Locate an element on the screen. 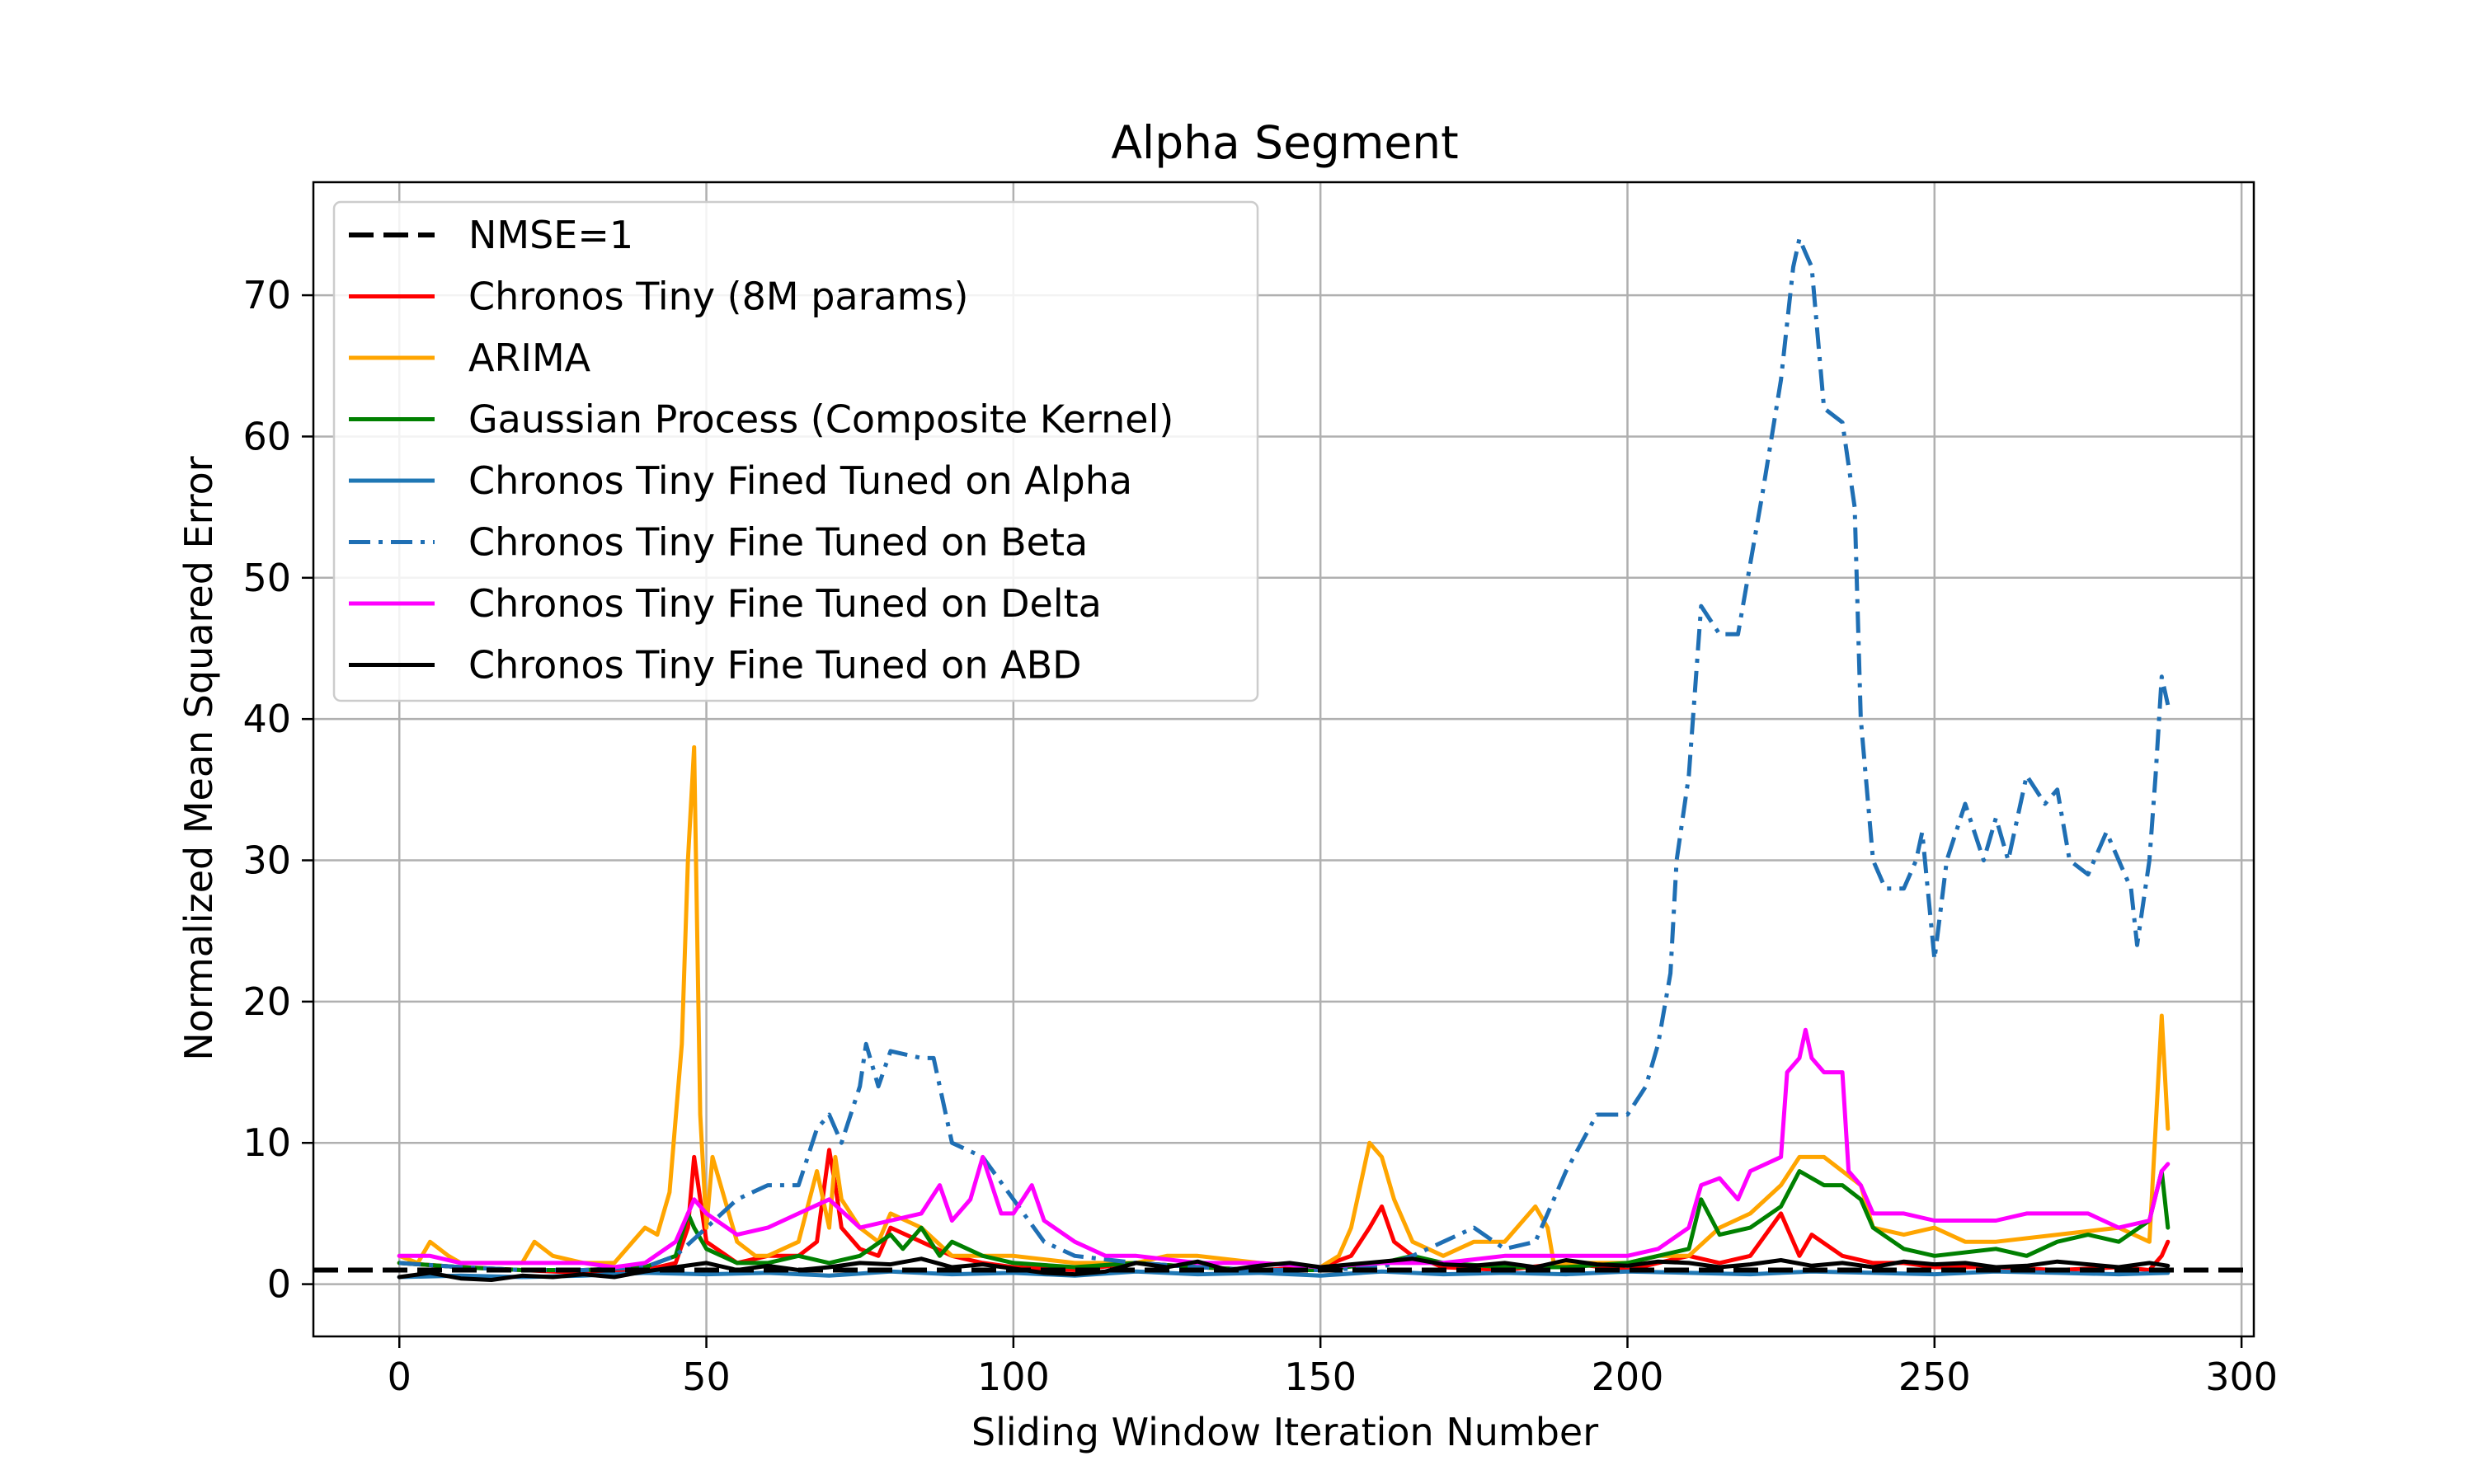 Image resolution: width=2474 pixels, height=1484 pixels. y-tick-label: 0 is located at coordinates (279, 1284).